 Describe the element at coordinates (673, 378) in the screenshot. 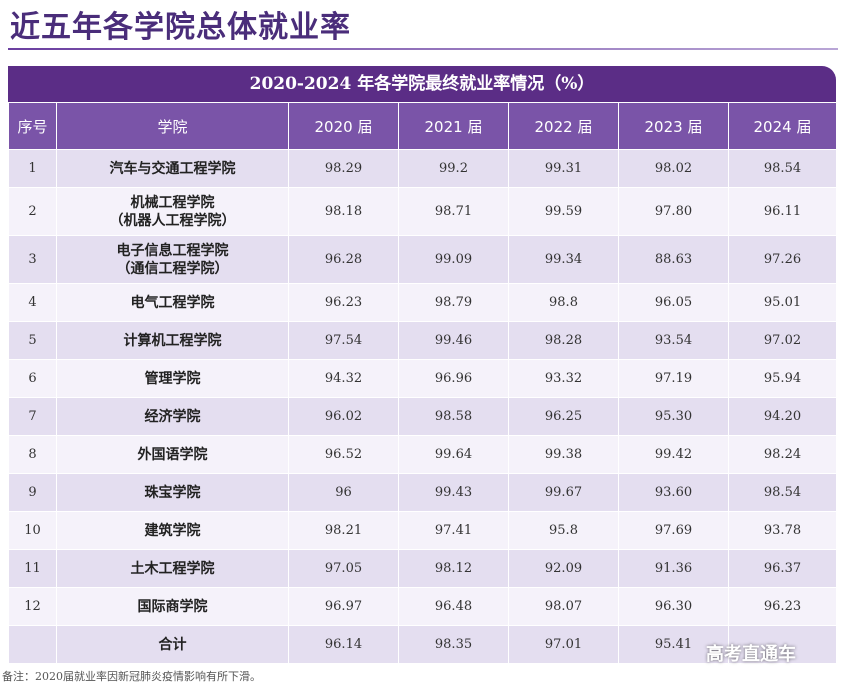

I see `rate-2023: 97.19` at that location.